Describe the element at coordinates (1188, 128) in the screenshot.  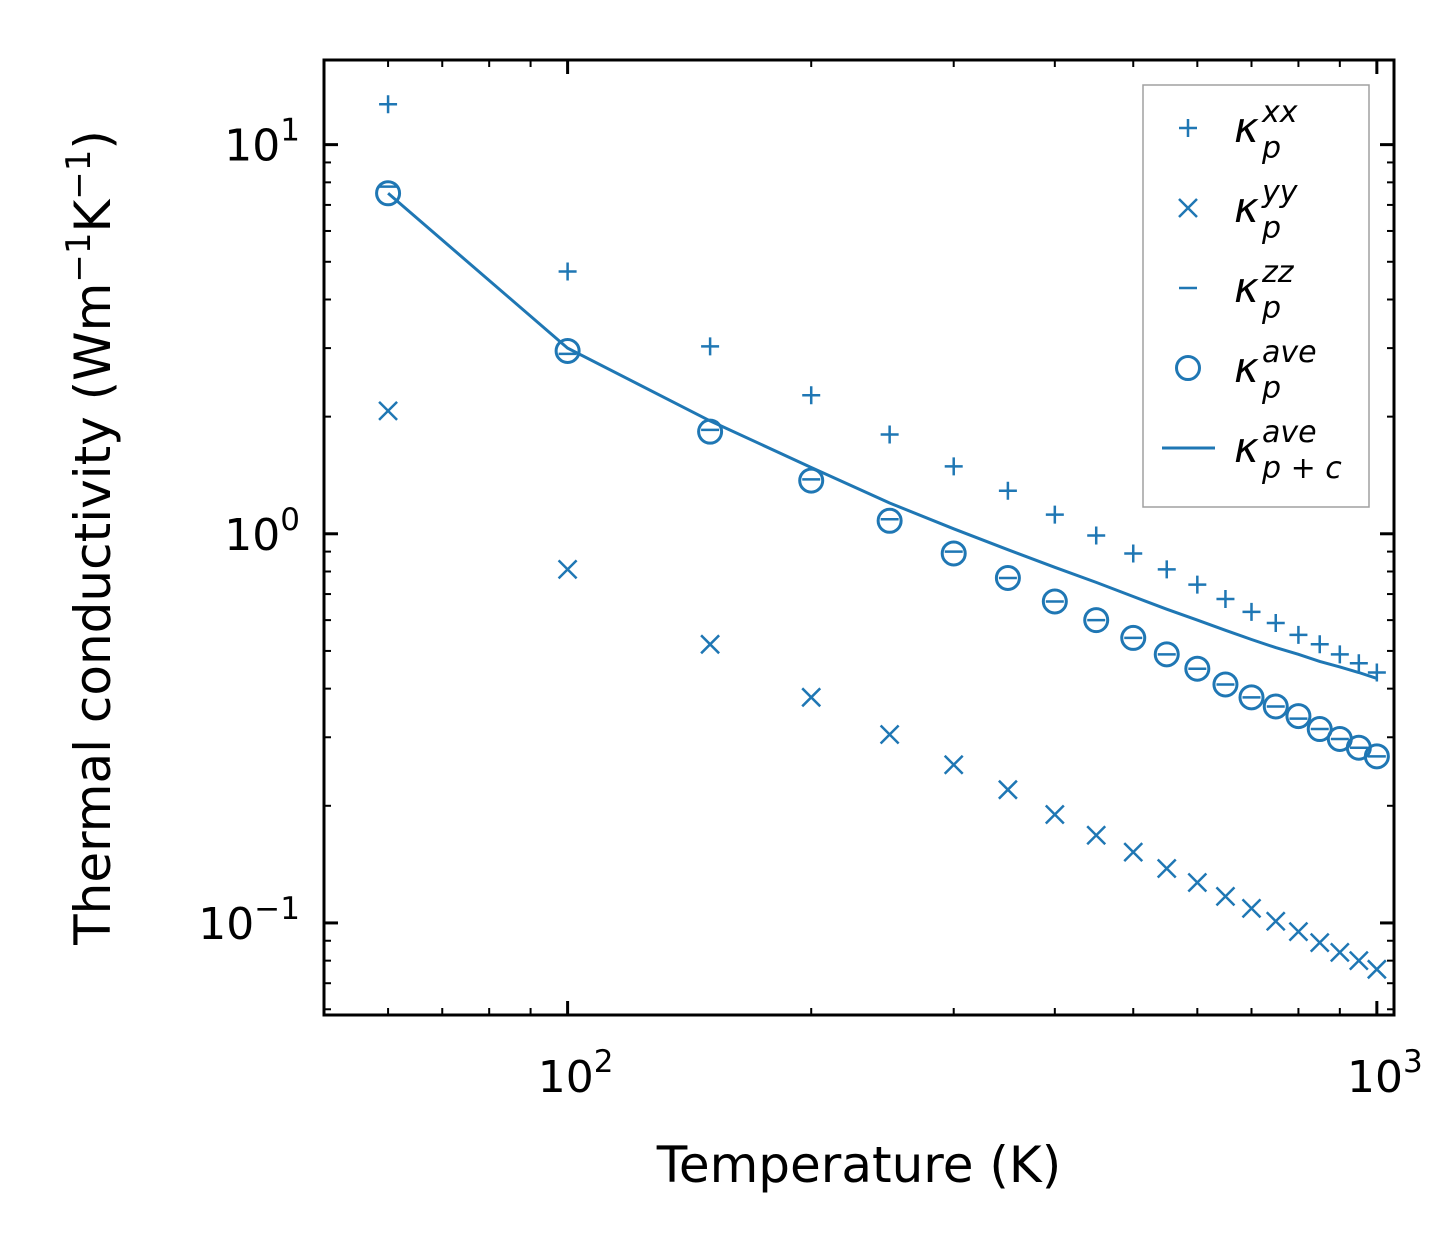
I see `legend-marker-kxx` at that location.